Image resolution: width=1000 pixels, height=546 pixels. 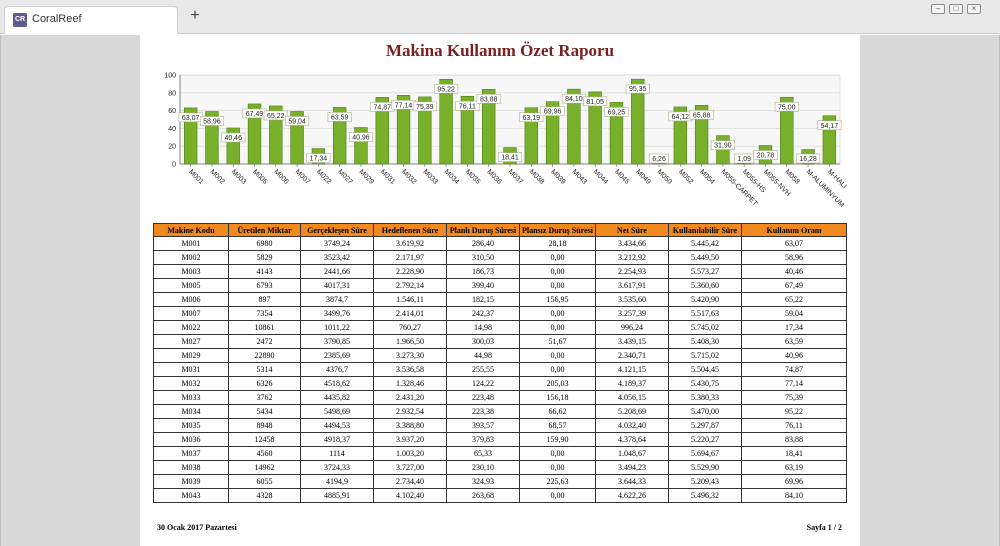 I want to click on new-tab-button: +, so click(x=195, y=15).